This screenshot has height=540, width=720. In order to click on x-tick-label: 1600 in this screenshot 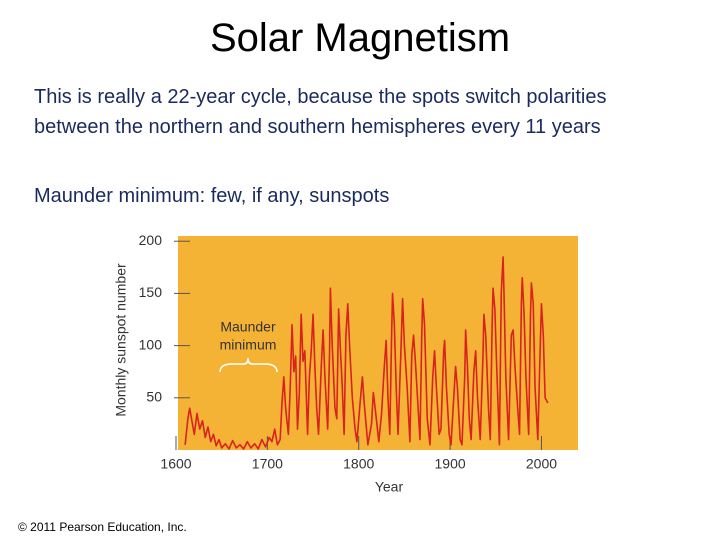, I will do `click(175, 464)`.